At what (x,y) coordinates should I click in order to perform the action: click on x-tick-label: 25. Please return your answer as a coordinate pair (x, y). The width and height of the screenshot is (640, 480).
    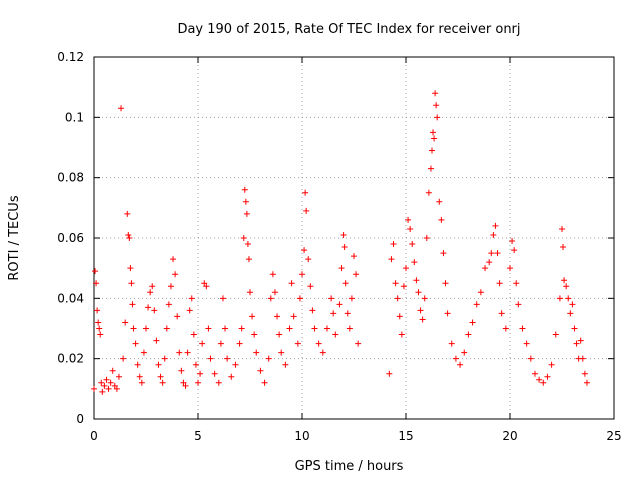
    Looking at the image, I should click on (613, 436).